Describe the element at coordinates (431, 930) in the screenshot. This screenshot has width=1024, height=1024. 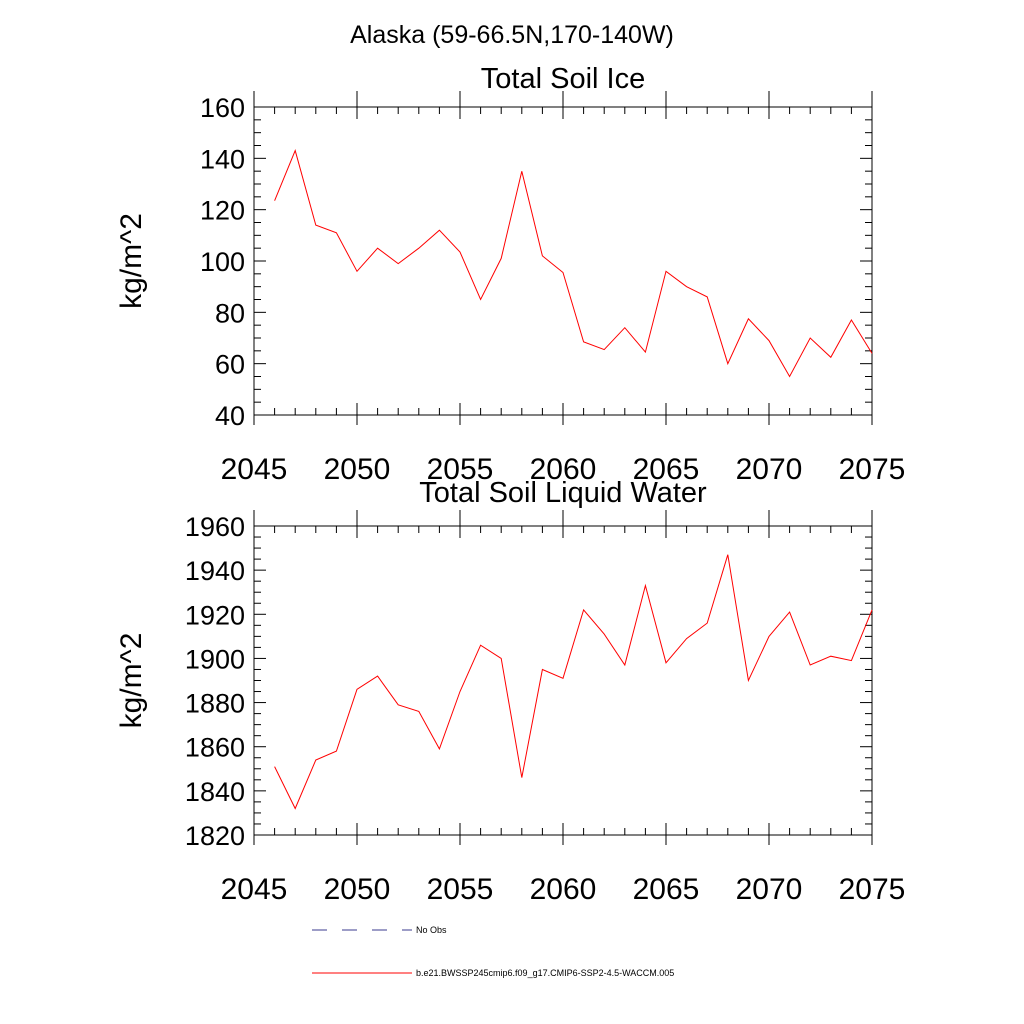
I see `legend-label-no-obs: No Obs` at that location.